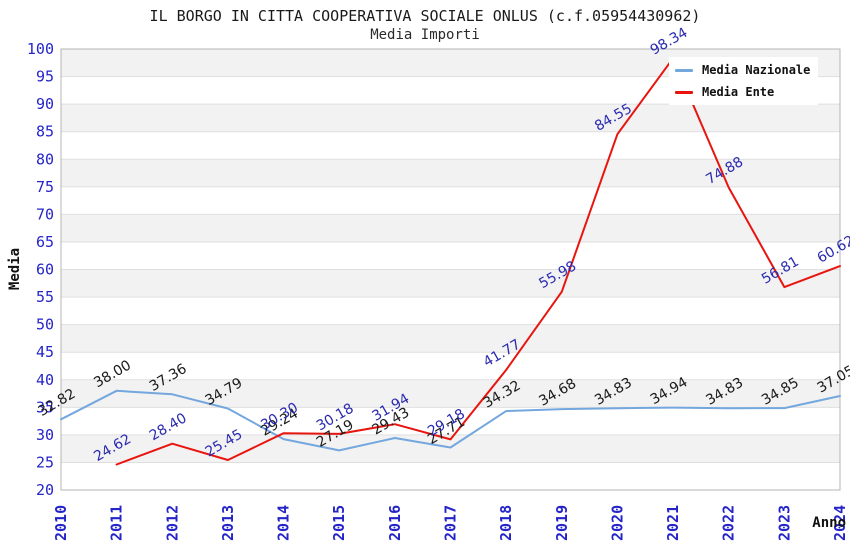  Describe the element at coordinates (45, 352) in the screenshot. I see `y-tick-label: 45` at that location.